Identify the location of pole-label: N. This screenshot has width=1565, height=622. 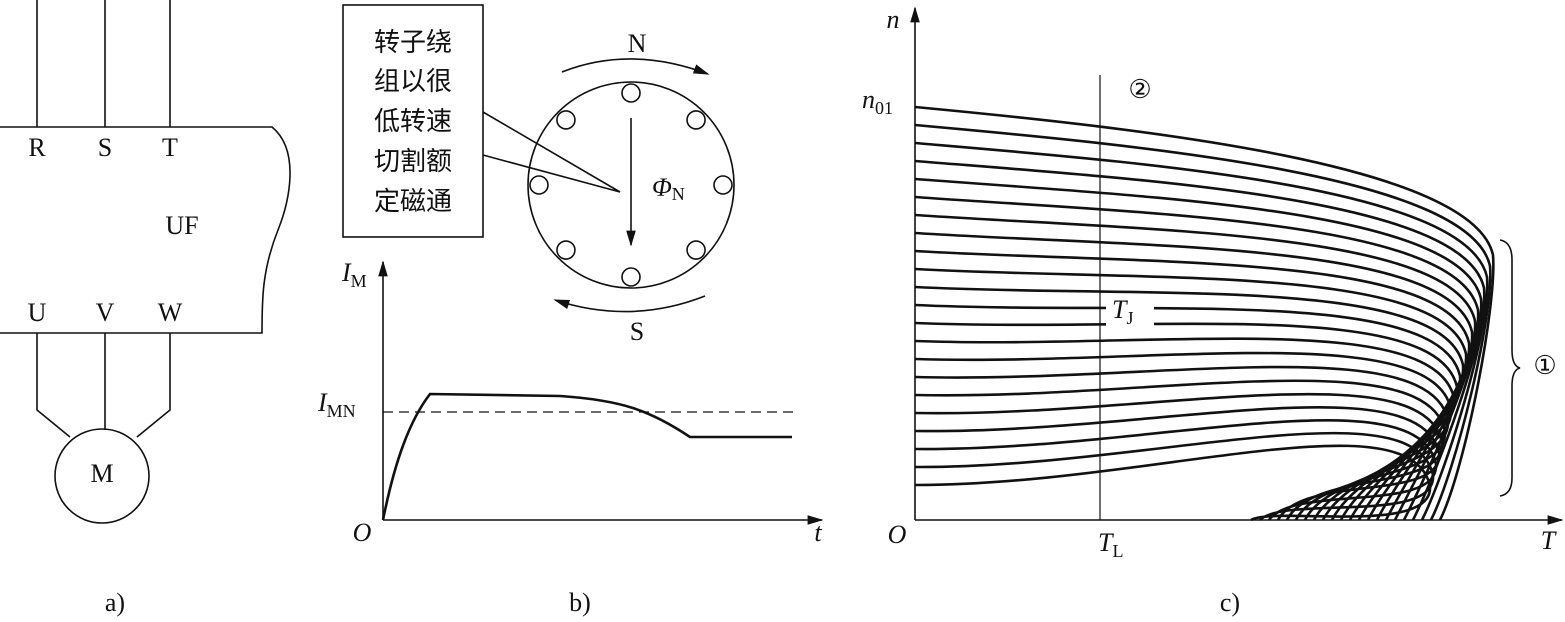
(637, 43).